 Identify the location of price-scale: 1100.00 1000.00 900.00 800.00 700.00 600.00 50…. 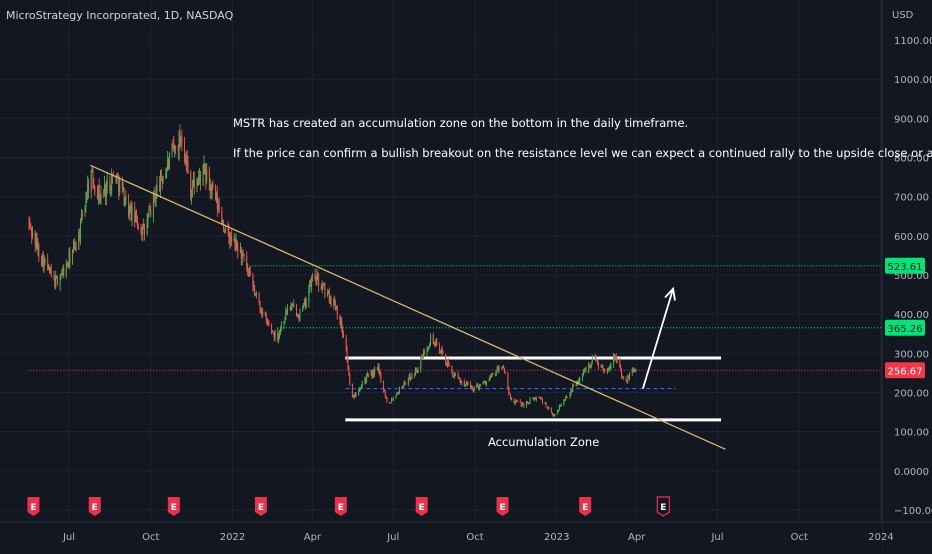
(913, 276).